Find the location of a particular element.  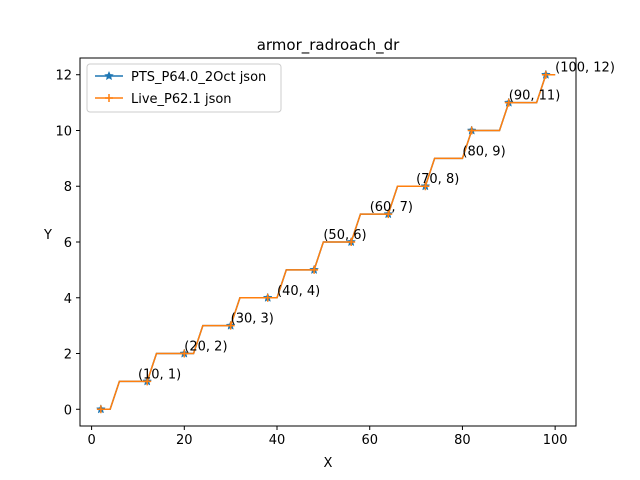

x-tick-label: 40 is located at coordinates (277, 440).